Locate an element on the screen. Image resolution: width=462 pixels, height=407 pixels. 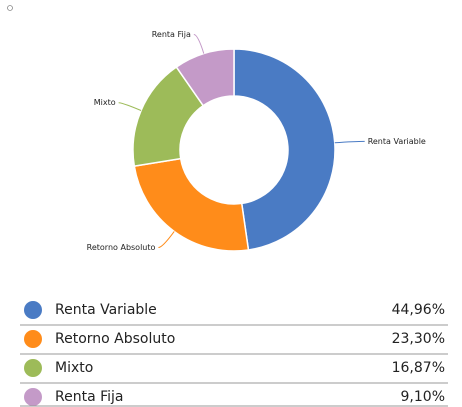
menu-icon is located at coordinates (10, 8).